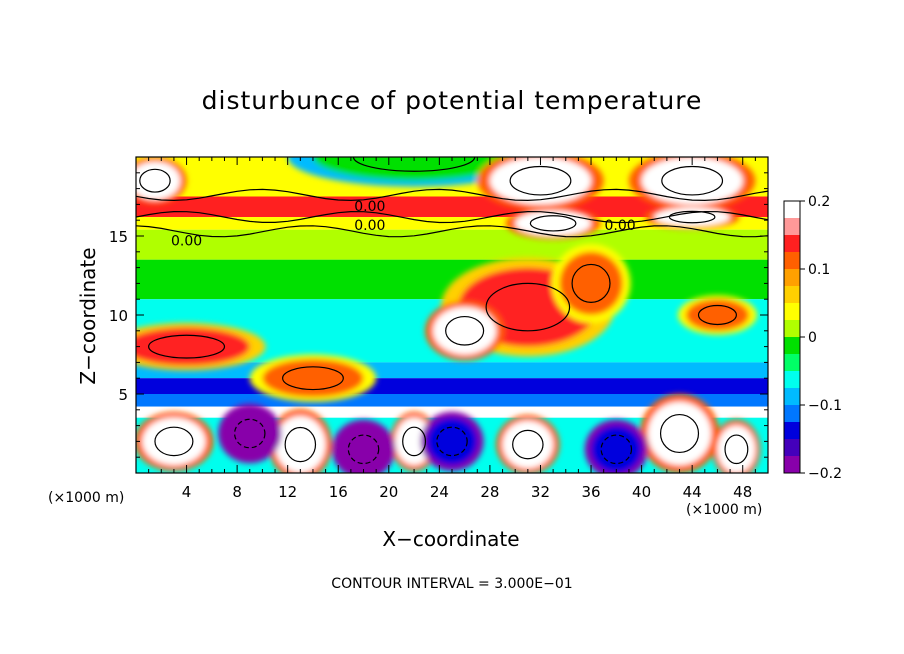 This screenshot has height=654, width=904. What do you see at coordinates (452, 584) in the screenshot?
I see `contour-interval-note: CONTOUR INTERVAL = 3.000E−01` at bounding box center [452, 584].